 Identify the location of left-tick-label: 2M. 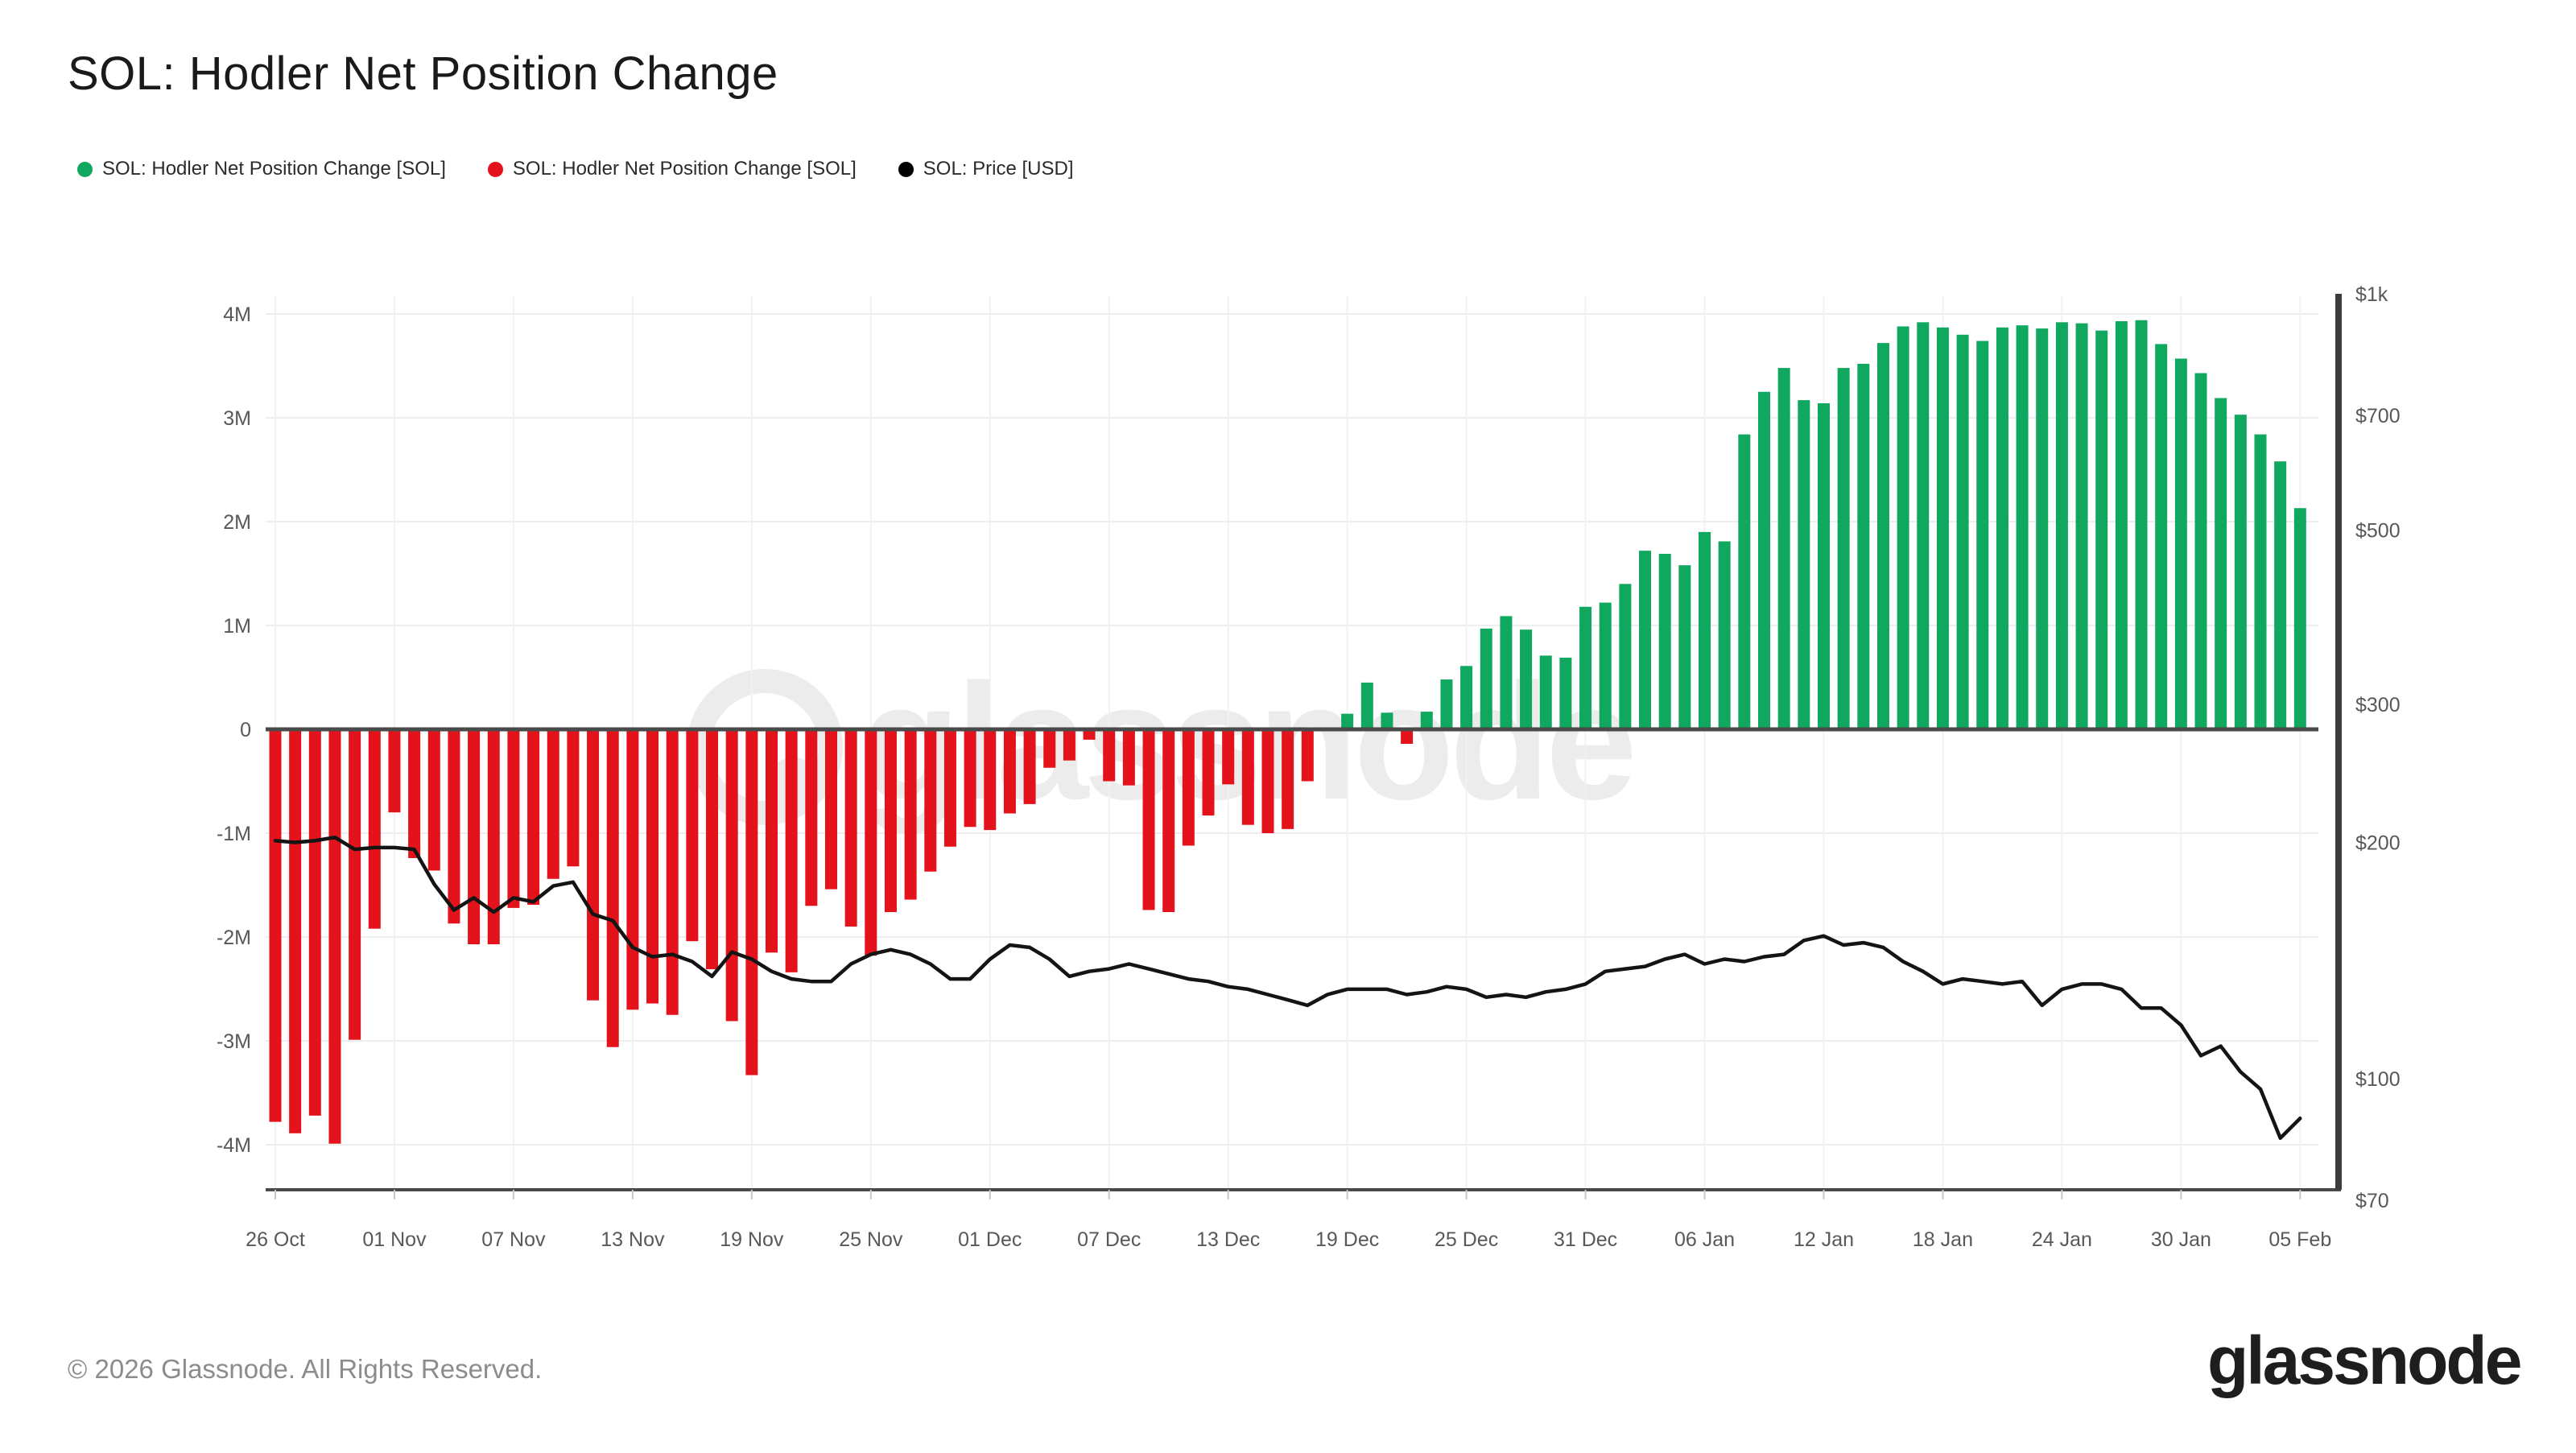
(237, 522).